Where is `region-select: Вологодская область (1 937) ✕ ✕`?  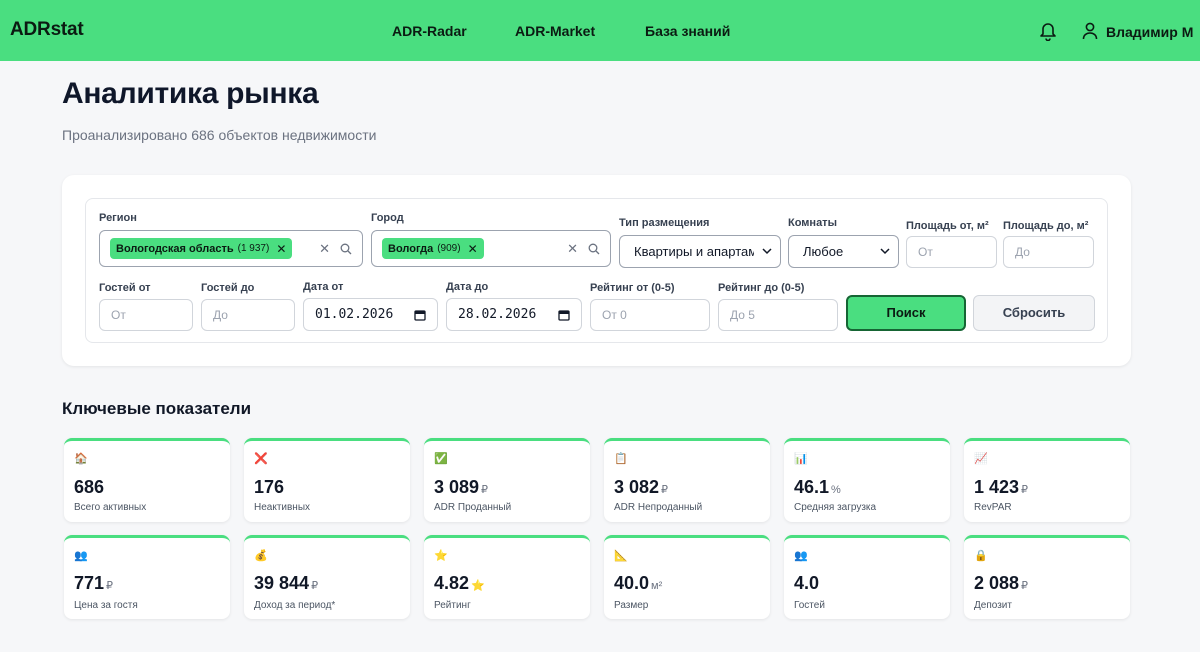
region-select: Вологодская область (1 937) ✕ ✕ is located at coordinates (231, 248).